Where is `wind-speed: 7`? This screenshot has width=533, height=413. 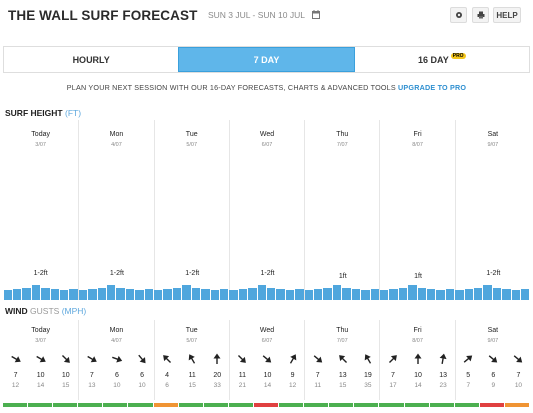
wind-speed: 7 is located at coordinates (15, 375).